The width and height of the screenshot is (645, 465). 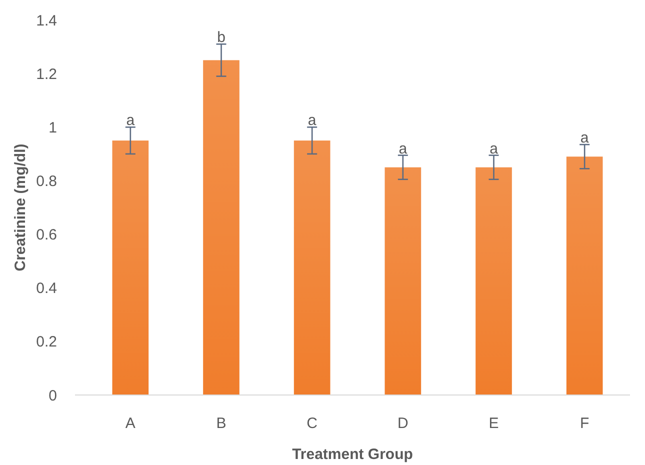 I want to click on x-tick-label: F, so click(x=585, y=423).